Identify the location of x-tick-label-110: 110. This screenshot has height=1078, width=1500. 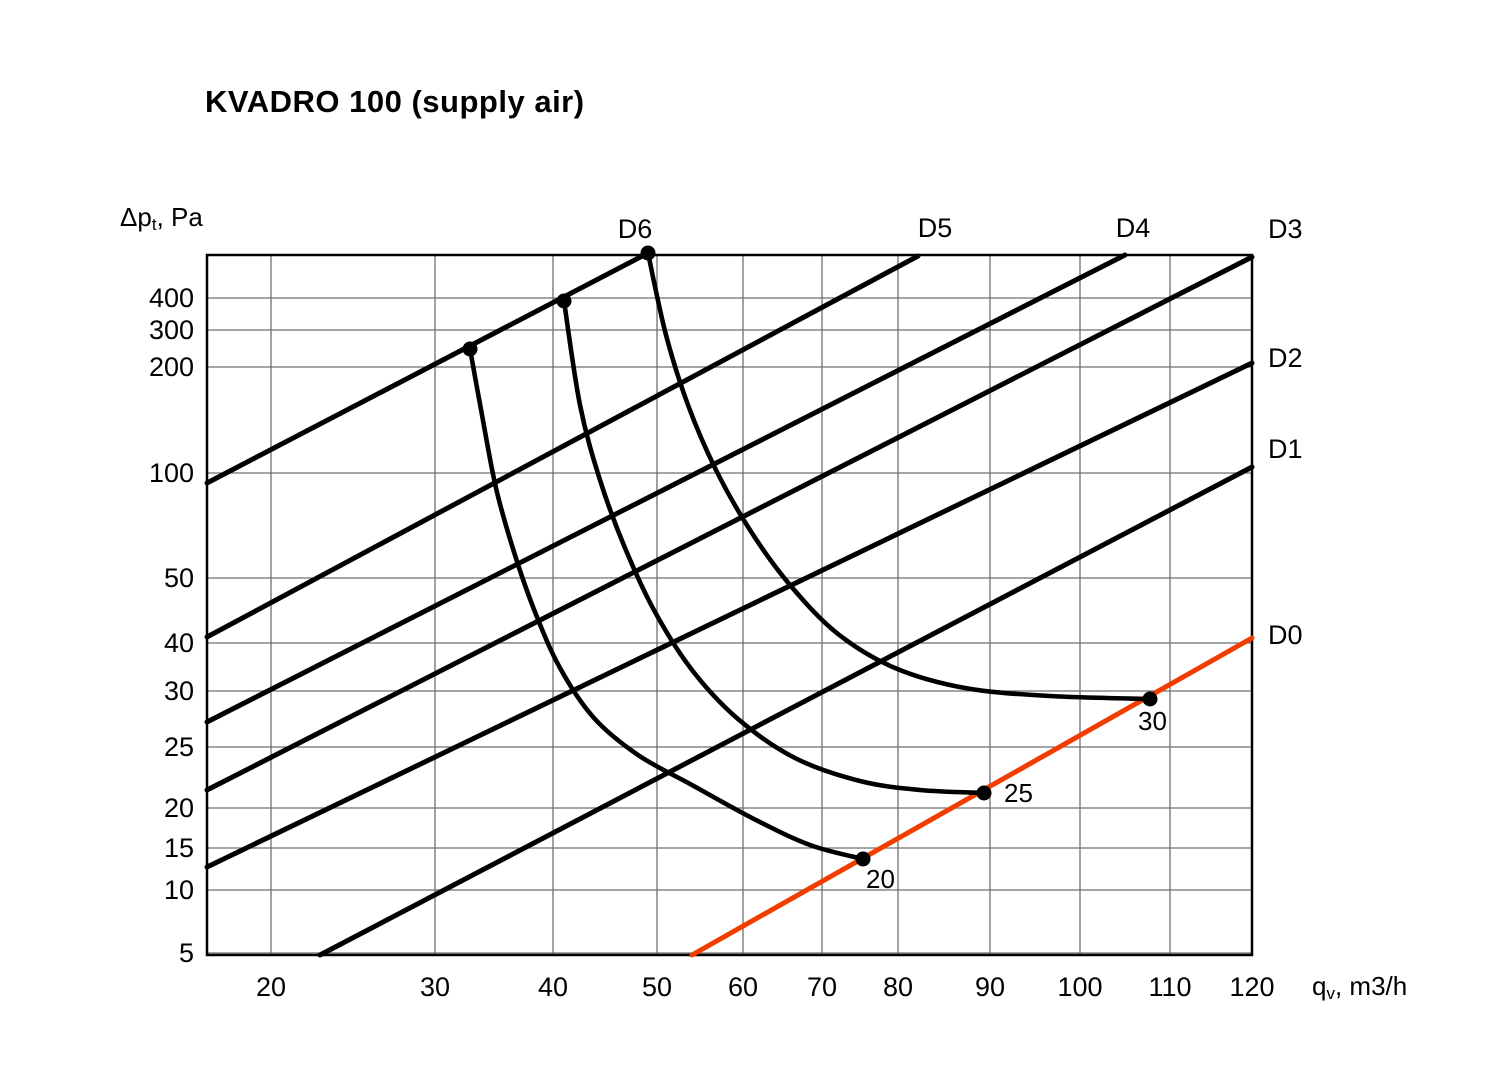
(1169, 987).